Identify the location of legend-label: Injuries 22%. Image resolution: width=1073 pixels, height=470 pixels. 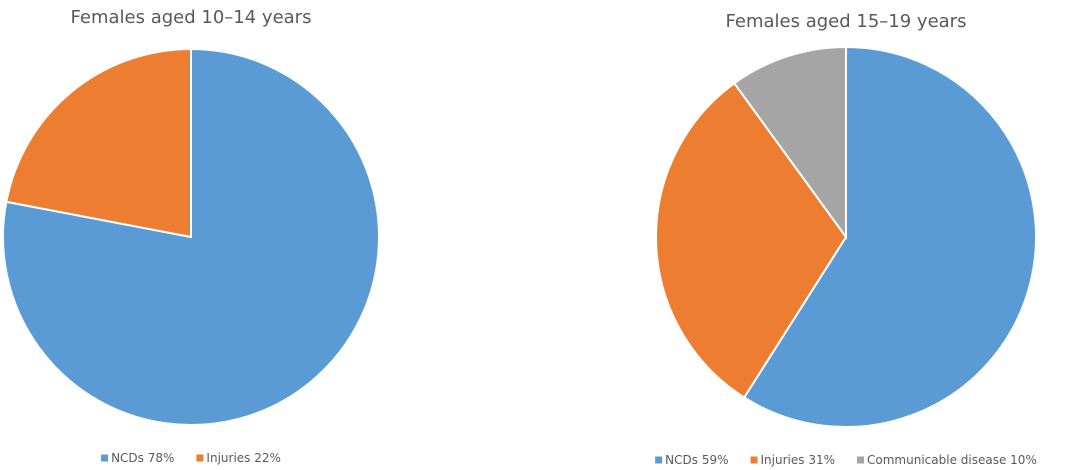
(243, 458).